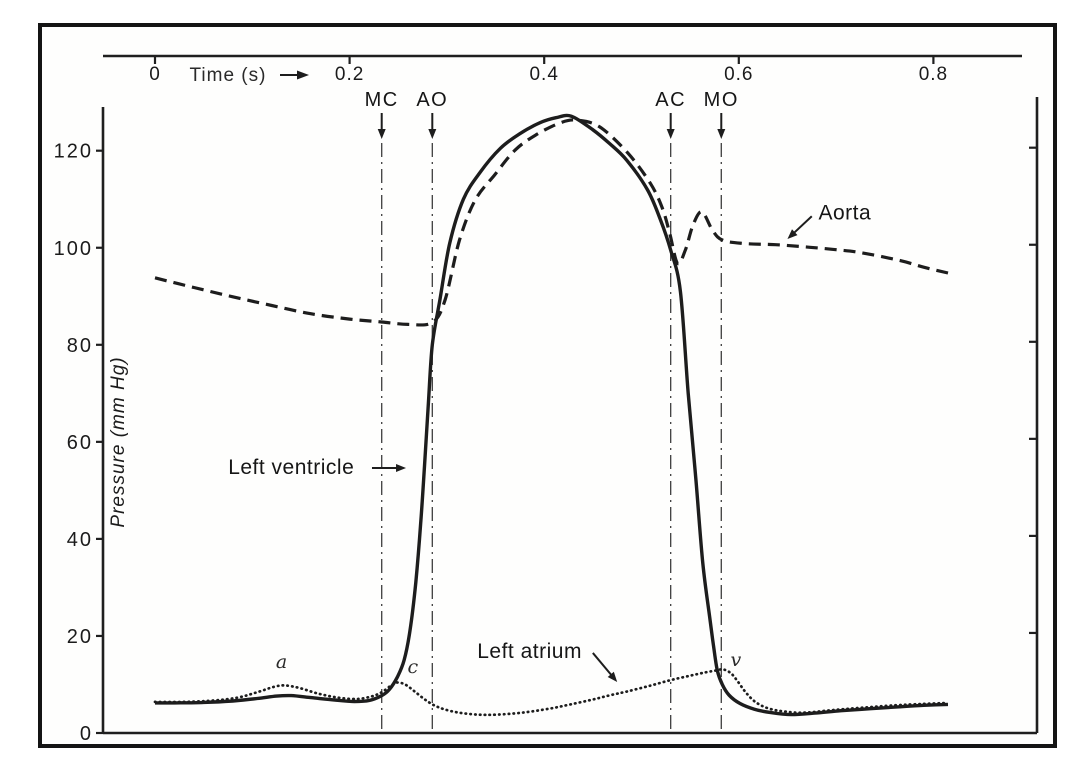  I want to click on time-tick-label-0: 0, so click(155, 74).